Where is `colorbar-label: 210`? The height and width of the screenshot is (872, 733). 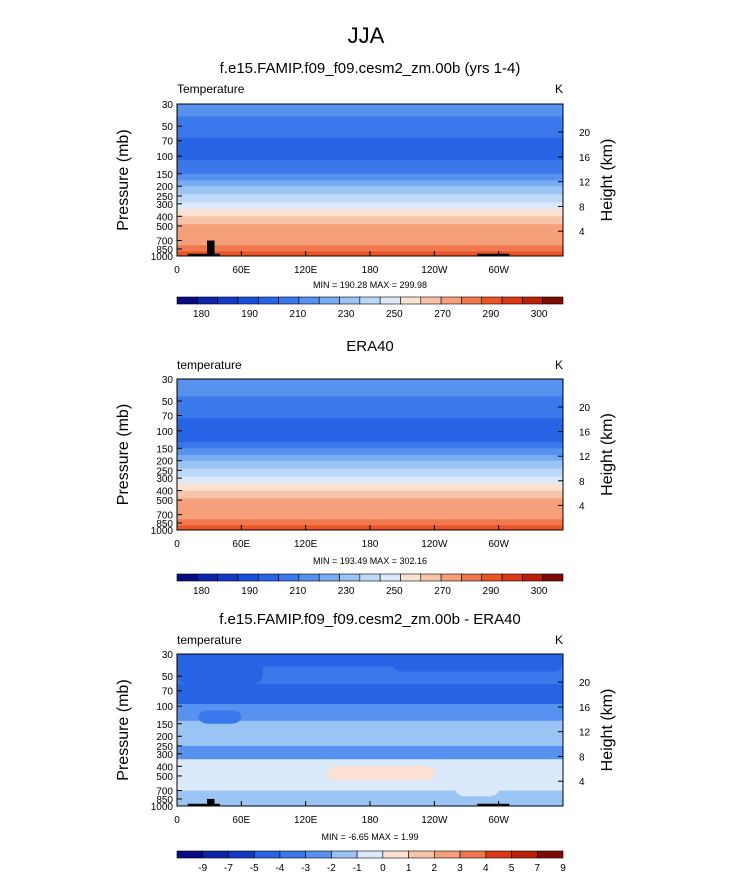 colorbar-label: 210 is located at coordinates (298, 314).